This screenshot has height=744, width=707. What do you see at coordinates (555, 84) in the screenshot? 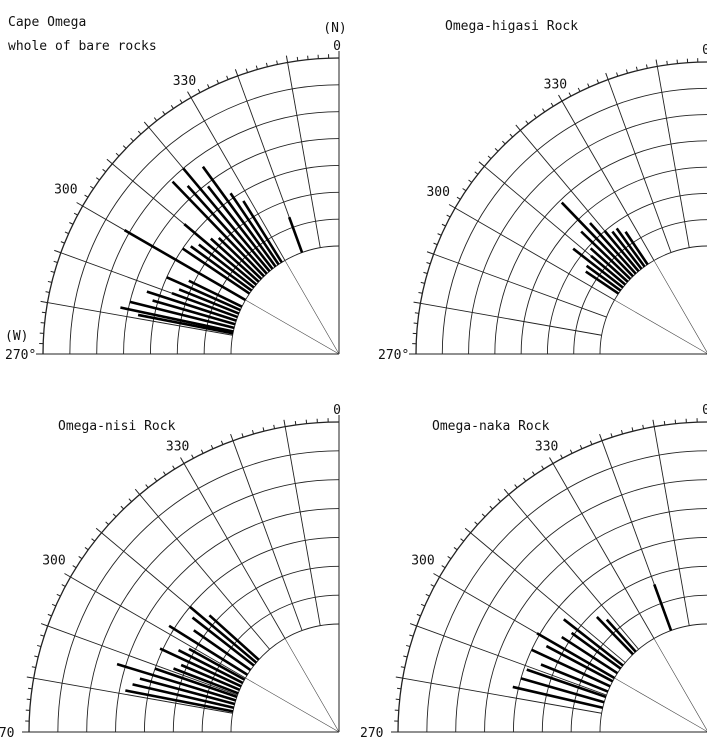
I see `tick-label-330: 330` at bounding box center [555, 84].